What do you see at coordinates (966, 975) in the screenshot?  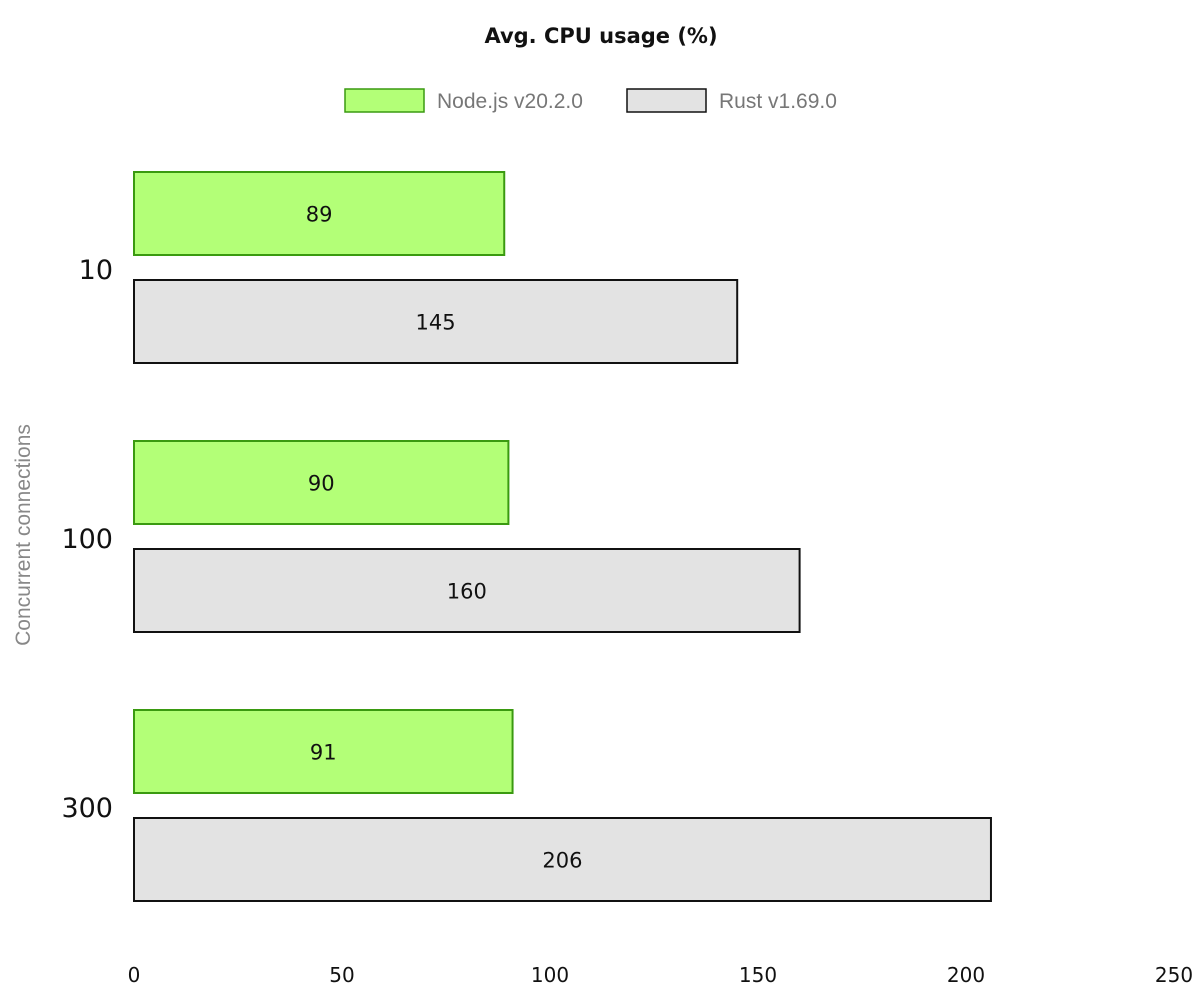 I see `x-tick-label-4: 200` at bounding box center [966, 975].